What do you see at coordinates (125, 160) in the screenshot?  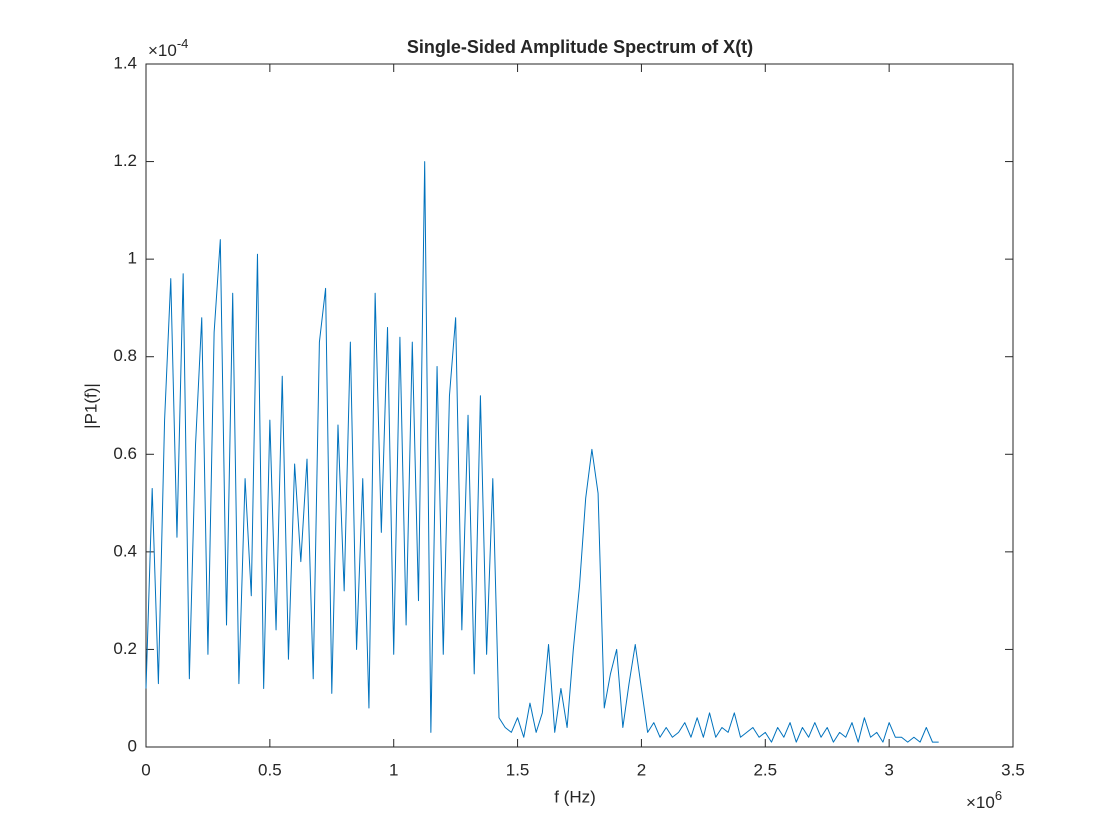 I see `y-tick-label: 1.2` at bounding box center [125, 160].